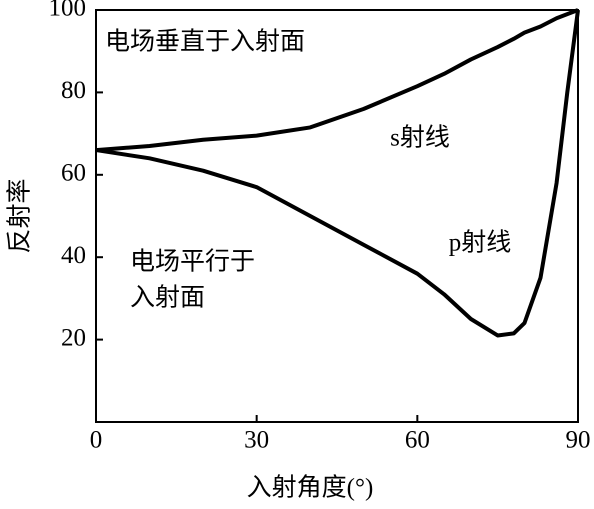 This screenshot has height=509, width=594. What do you see at coordinates (578, 440) in the screenshot?
I see `x-tick-label: 90` at bounding box center [578, 440].